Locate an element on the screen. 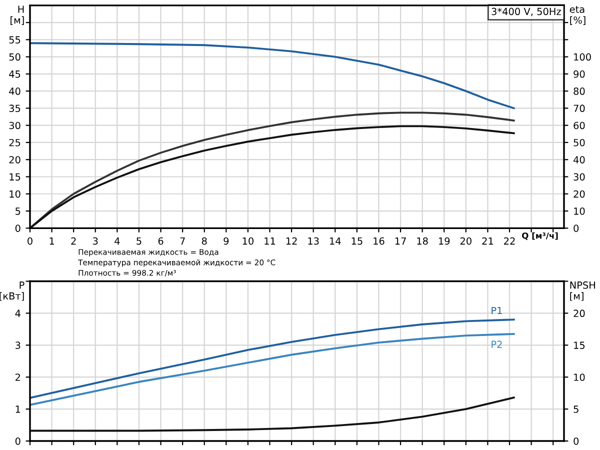 This screenshot has height=450, width=600. x-tick-label: 1 is located at coordinates (52, 241).